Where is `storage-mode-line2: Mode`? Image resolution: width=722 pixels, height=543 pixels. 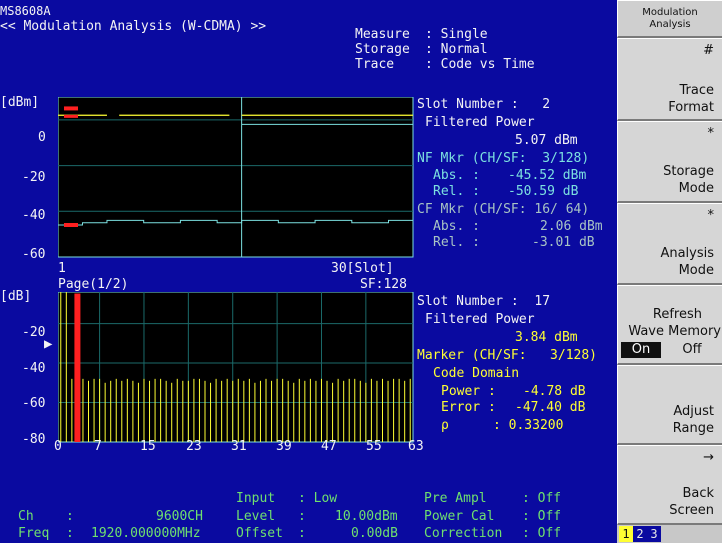
storage-mode-line2: Mode is located at coordinates (696, 188).